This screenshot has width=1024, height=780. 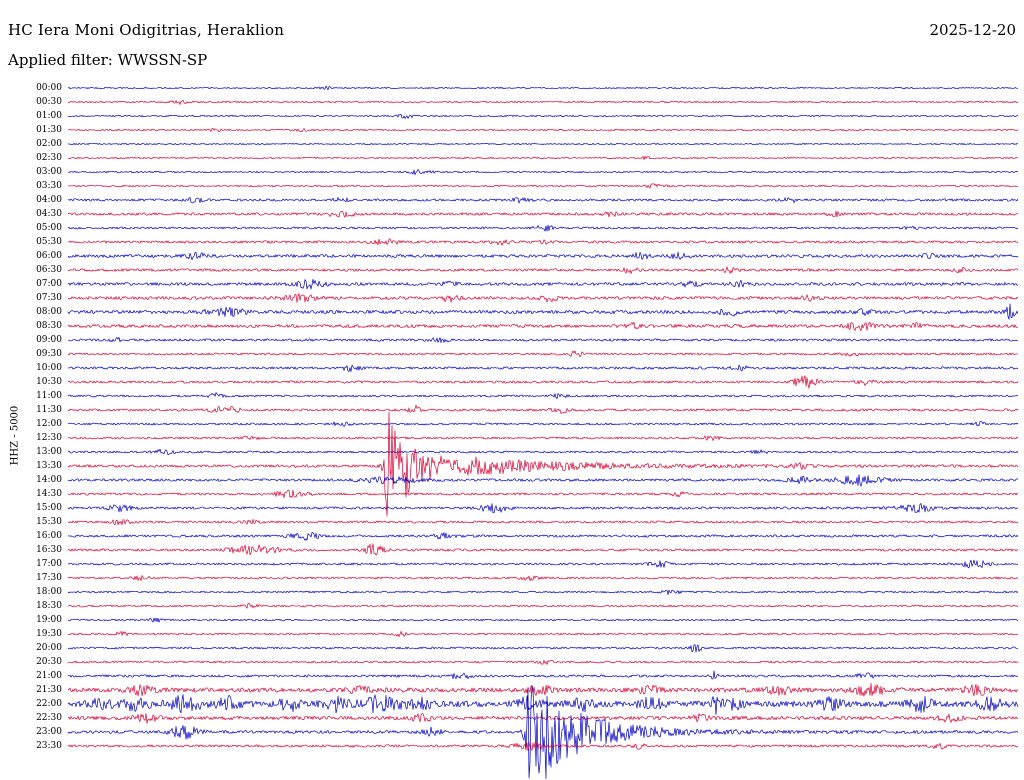 What do you see at coordinates (49, 494) in the screenshot?
I see `time-label: 14:30` at bounding box center [49, 494].